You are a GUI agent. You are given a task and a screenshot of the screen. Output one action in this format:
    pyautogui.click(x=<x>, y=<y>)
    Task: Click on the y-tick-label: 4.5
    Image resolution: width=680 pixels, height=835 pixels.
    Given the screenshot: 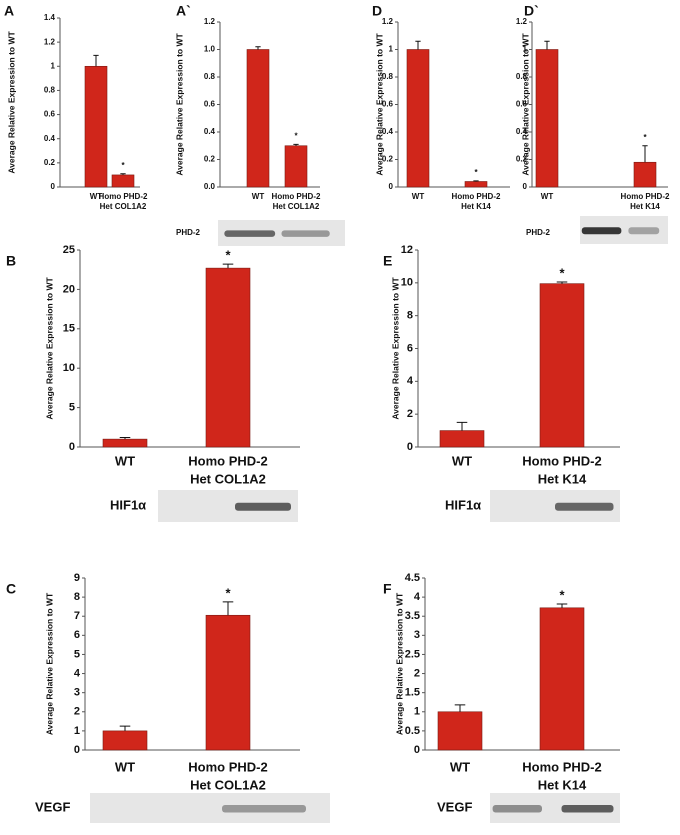 What is the action you would take?
    pyautogui.click(x=412, y=578)
    